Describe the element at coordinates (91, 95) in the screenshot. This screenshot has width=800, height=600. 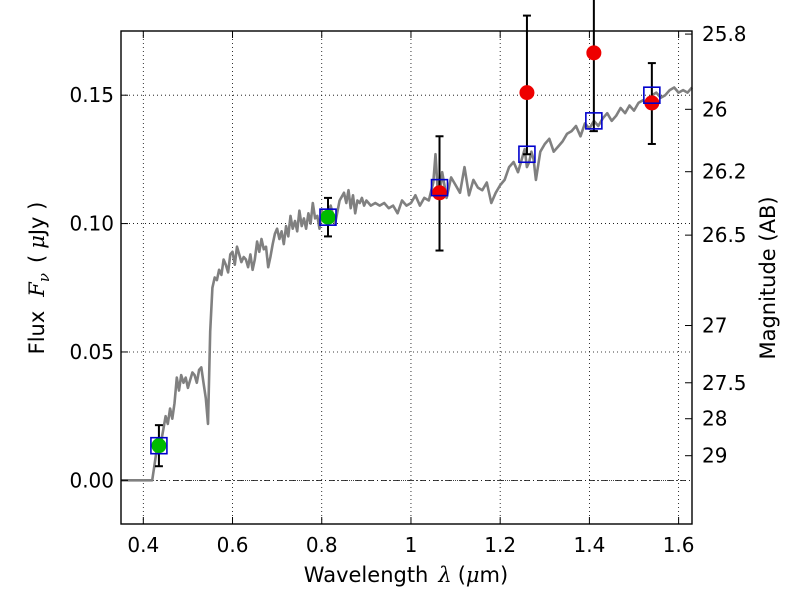
I see `y-tick-label: 0.15` at that location.